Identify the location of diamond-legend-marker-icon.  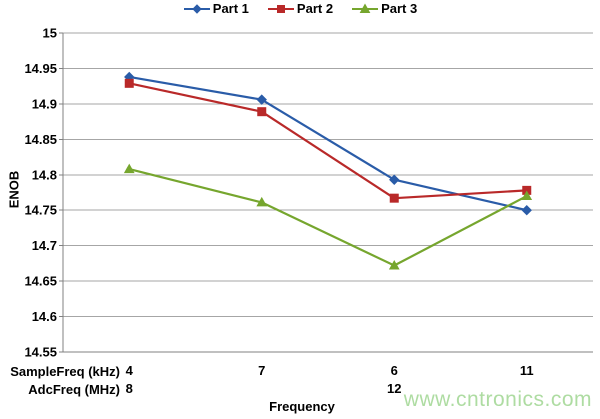
(196, 8).